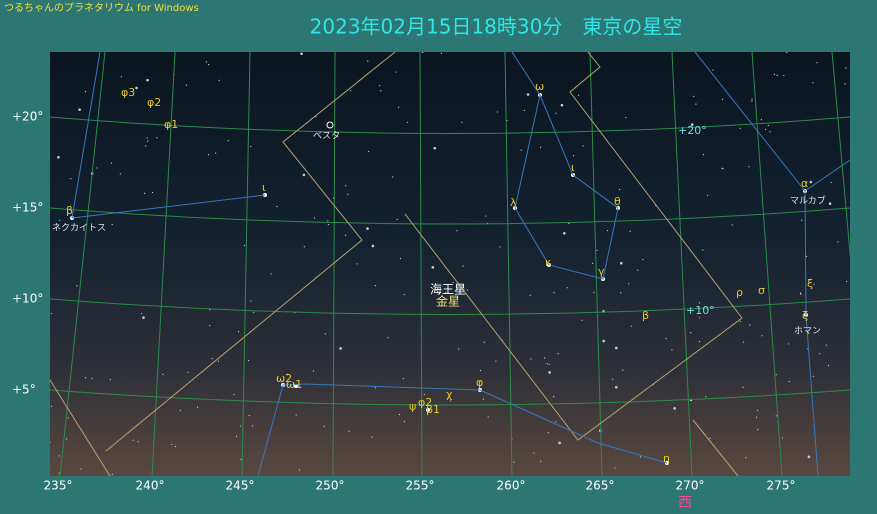 This screenshot has width=877, height=514. Describe the element at coordinates (27, 299) in the screenshot. I see `dec-label: +10°` at that location.